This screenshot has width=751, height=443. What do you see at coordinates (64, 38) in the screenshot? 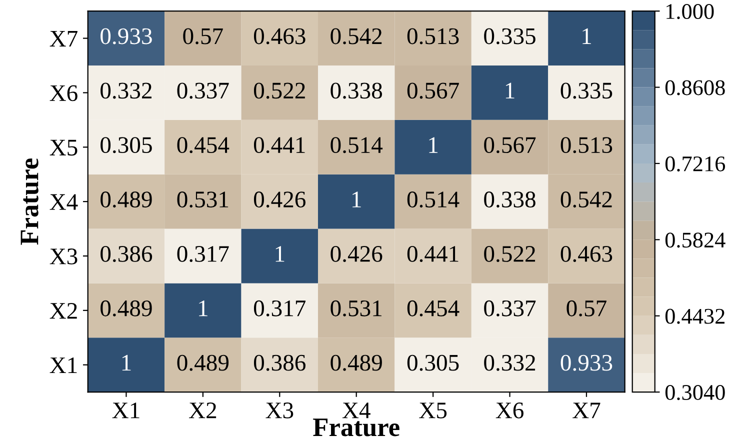
I see `y-tick-label: X7` at bounding box center [64, 38].